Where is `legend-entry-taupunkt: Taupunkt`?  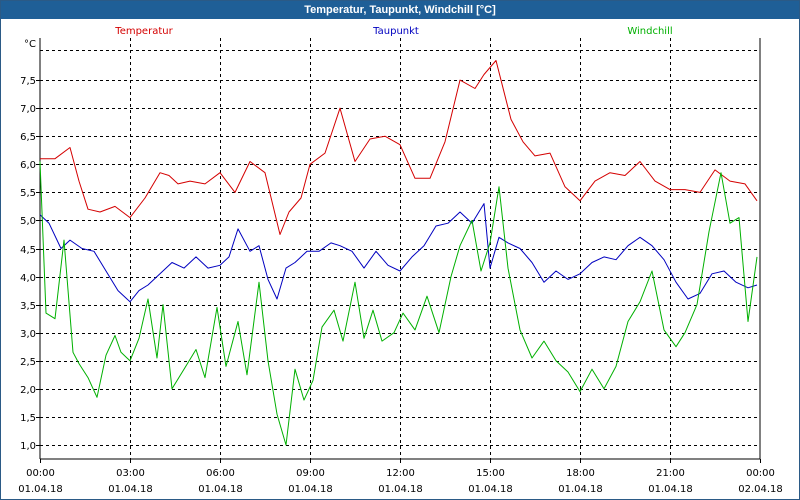 legend-entry-taupunkt: Taupunkt is located at coordinates (395, 31).